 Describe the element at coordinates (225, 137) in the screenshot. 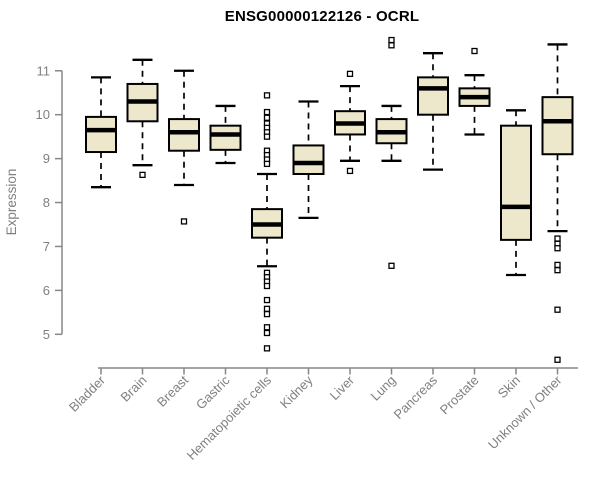

I see `box-gastric` at that location.